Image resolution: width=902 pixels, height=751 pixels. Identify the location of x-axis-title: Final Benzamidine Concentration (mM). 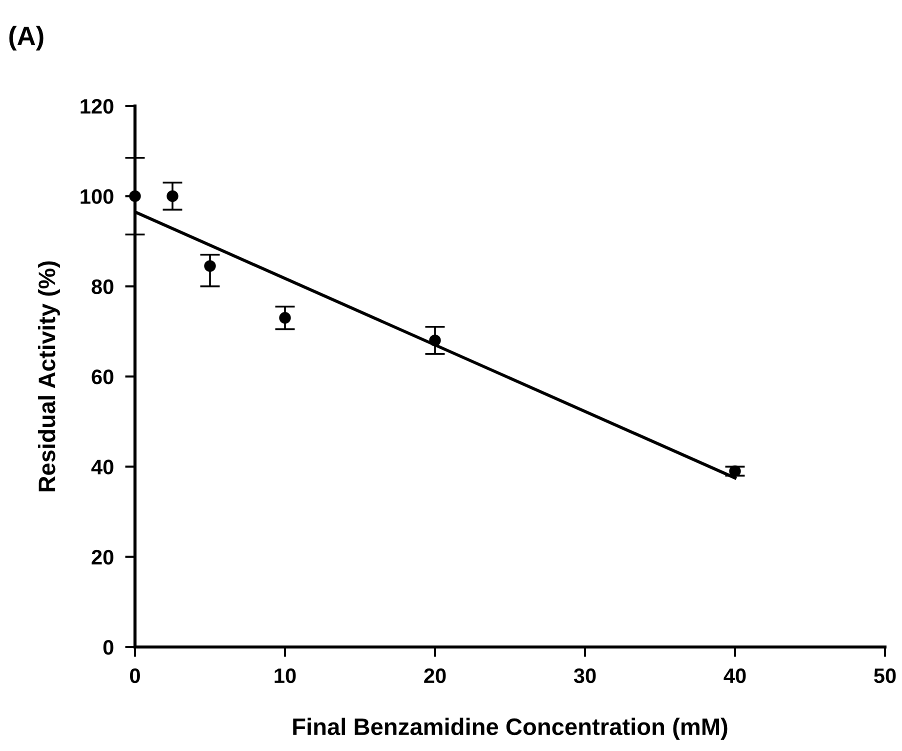
(510, 729).